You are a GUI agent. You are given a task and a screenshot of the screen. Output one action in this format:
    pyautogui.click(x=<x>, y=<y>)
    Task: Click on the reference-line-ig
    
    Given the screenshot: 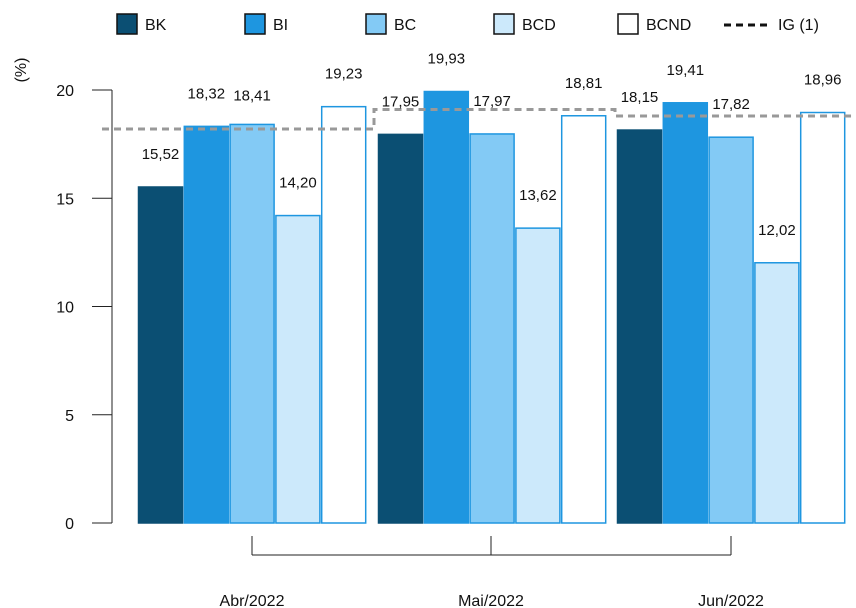 What is the action you would take?
    pyautogui.click(x=477, y=119)
    